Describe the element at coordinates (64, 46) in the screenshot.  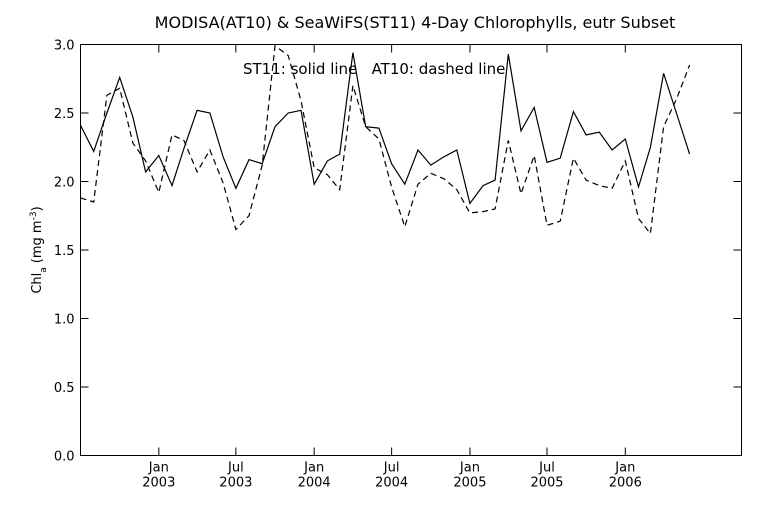
I see `y-tick-label: 3.0` at that location.